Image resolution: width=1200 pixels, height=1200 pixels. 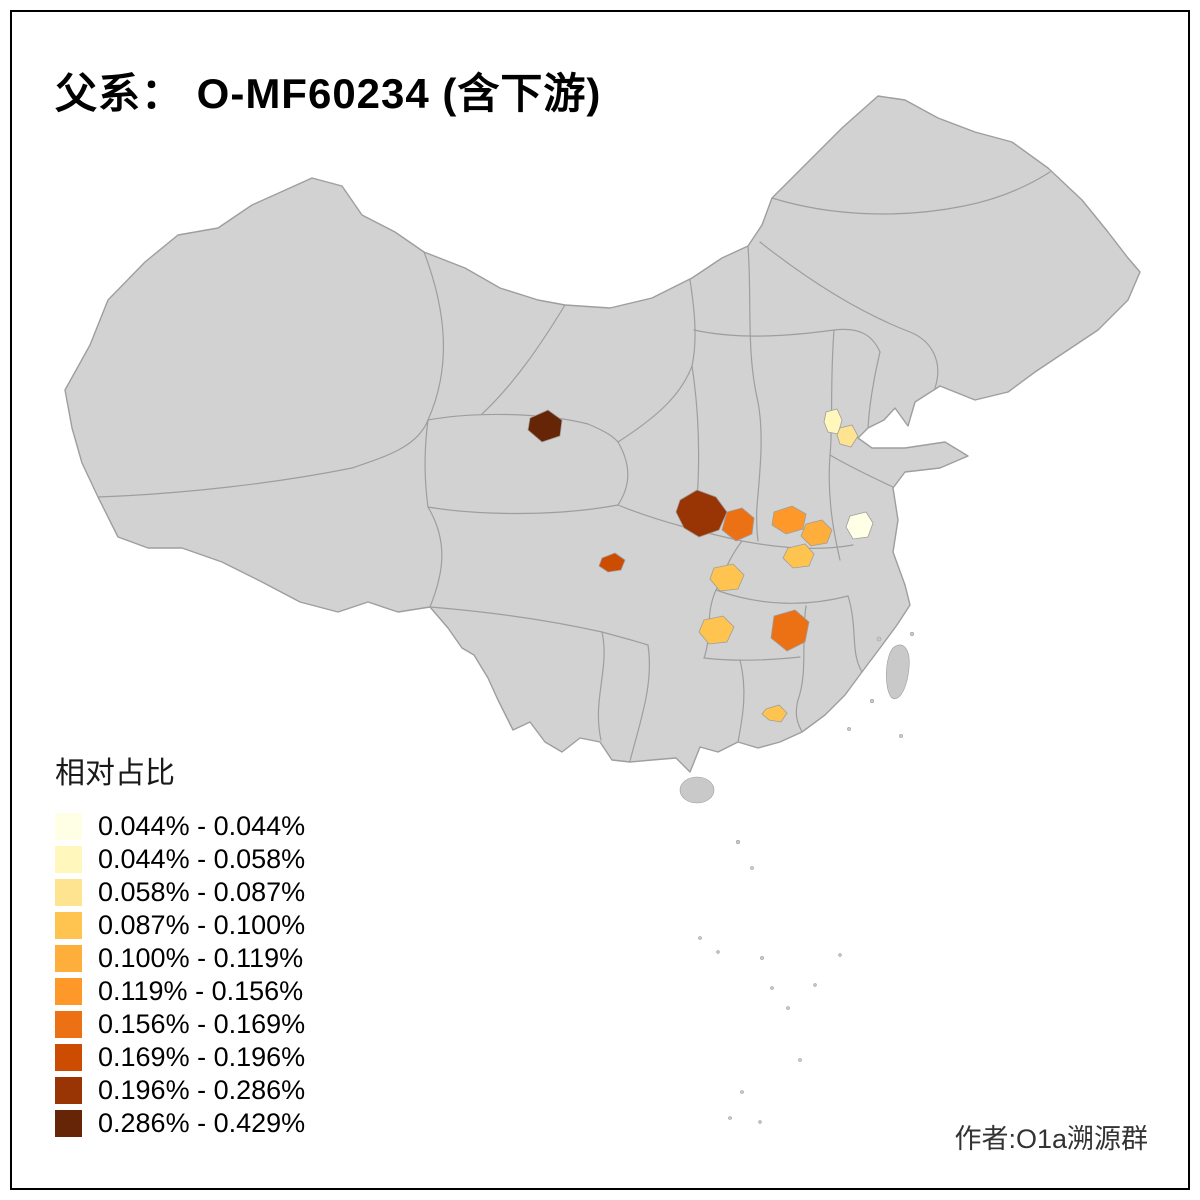 What do you see at coordinates (202, 1057) in the screenshot?
I see `legend-label: 0.169% - 0.196%` at bounding box center [202, 1057].